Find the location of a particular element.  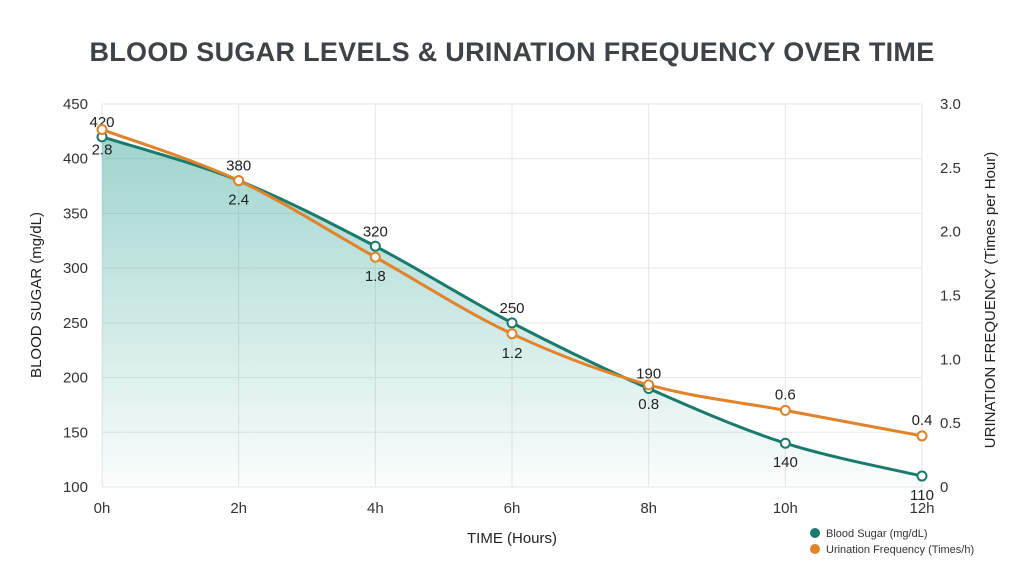

data-label-blood-sugar: 320 is located at coordinates (375, 231).